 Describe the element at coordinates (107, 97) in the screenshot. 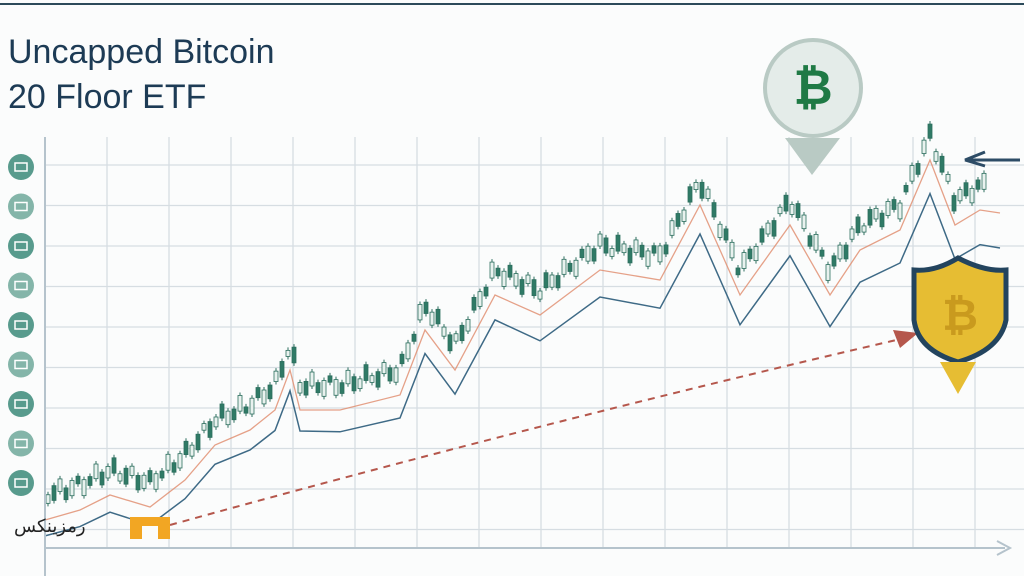

I see `title-line2: 20 Floor ETF` at that location.